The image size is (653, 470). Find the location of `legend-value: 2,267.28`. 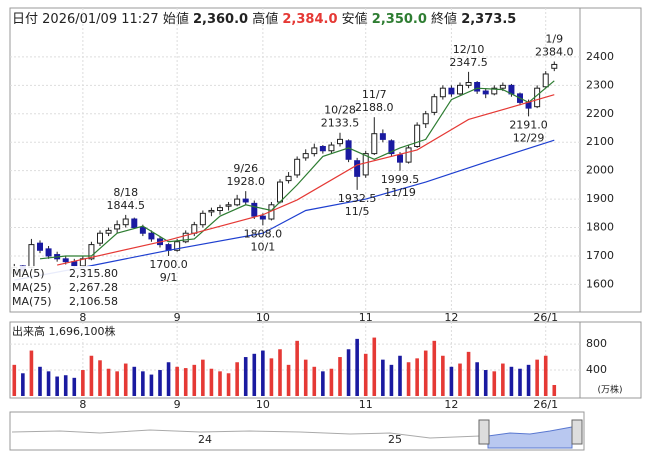

legend-value: 2,267.28 is located at coordinates (93, 287).